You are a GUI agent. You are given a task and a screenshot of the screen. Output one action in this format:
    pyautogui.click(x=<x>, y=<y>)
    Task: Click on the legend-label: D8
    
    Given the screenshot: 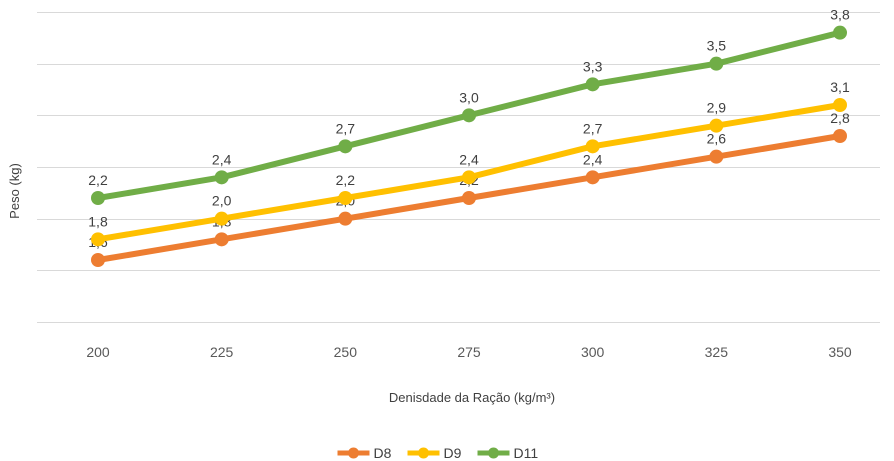 What is the action you would take?
    pyautogui.click(x=383, y=453)
    